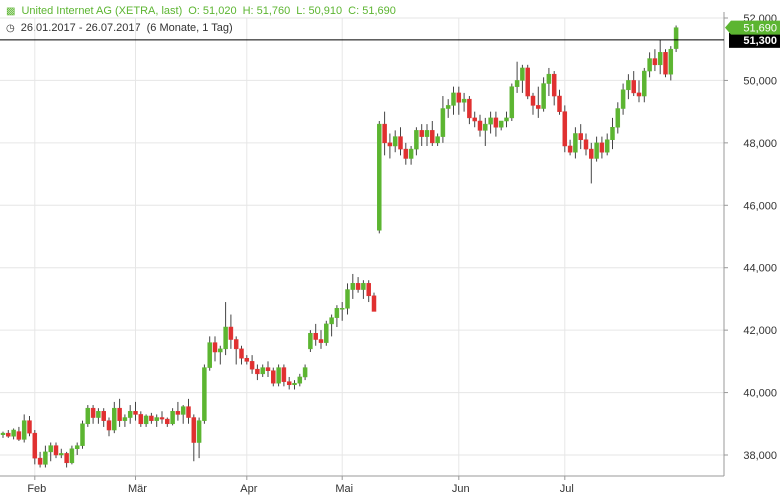 Image resolution: width=780 pixels, height=498 pixels. I want to click on x-tick-label: Mär, so click(137, 489).